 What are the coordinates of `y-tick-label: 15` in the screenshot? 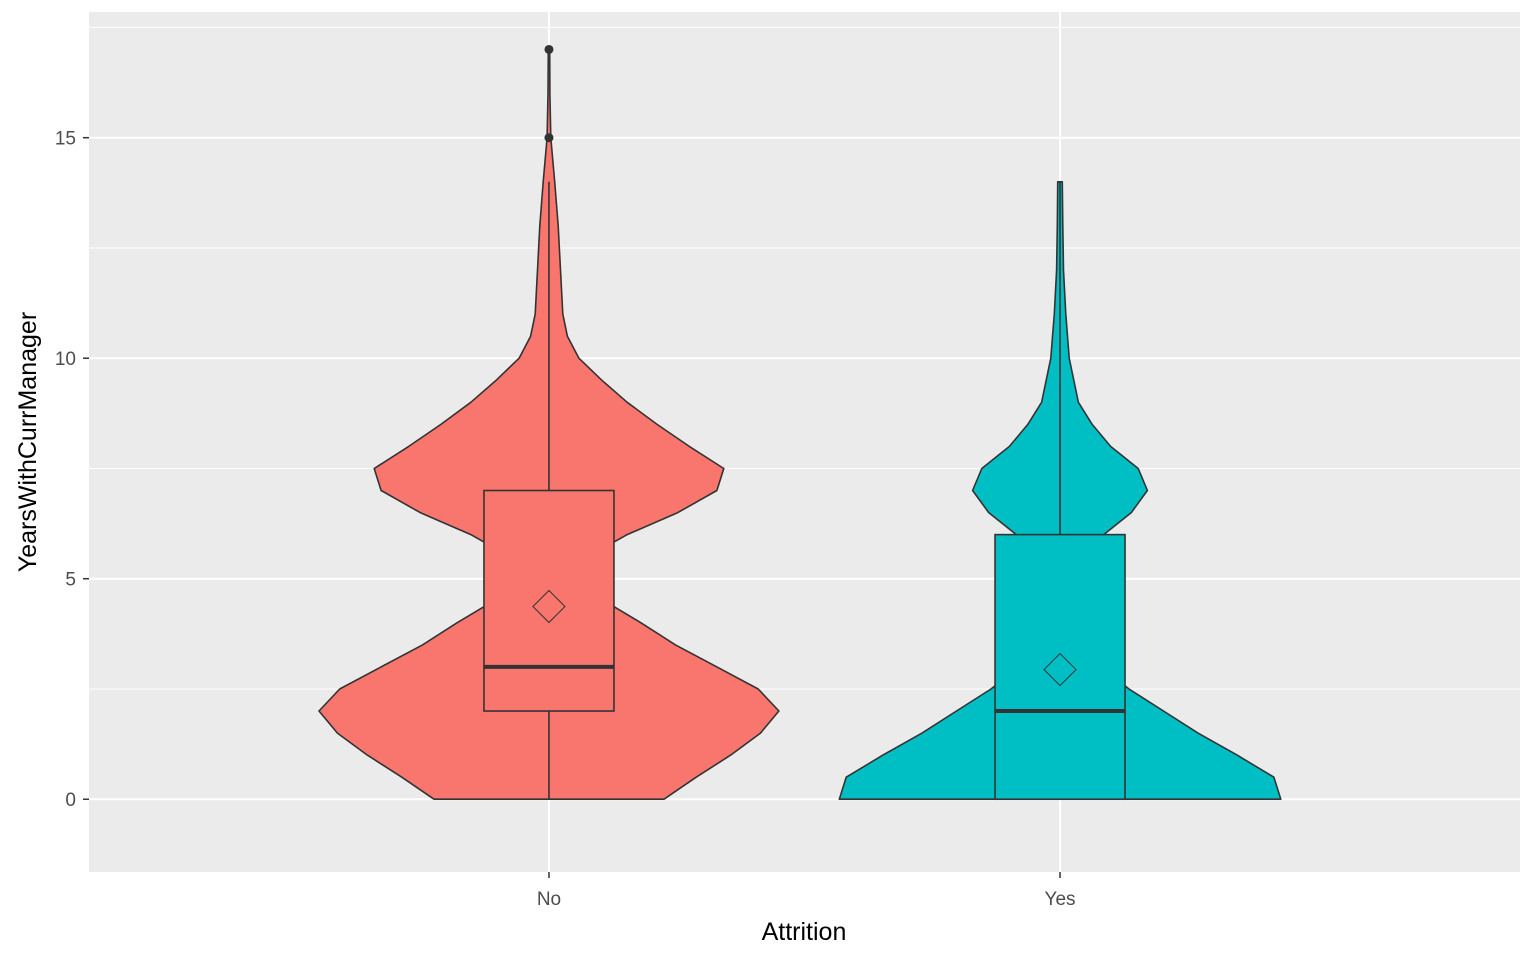 It's located at (65, 139).